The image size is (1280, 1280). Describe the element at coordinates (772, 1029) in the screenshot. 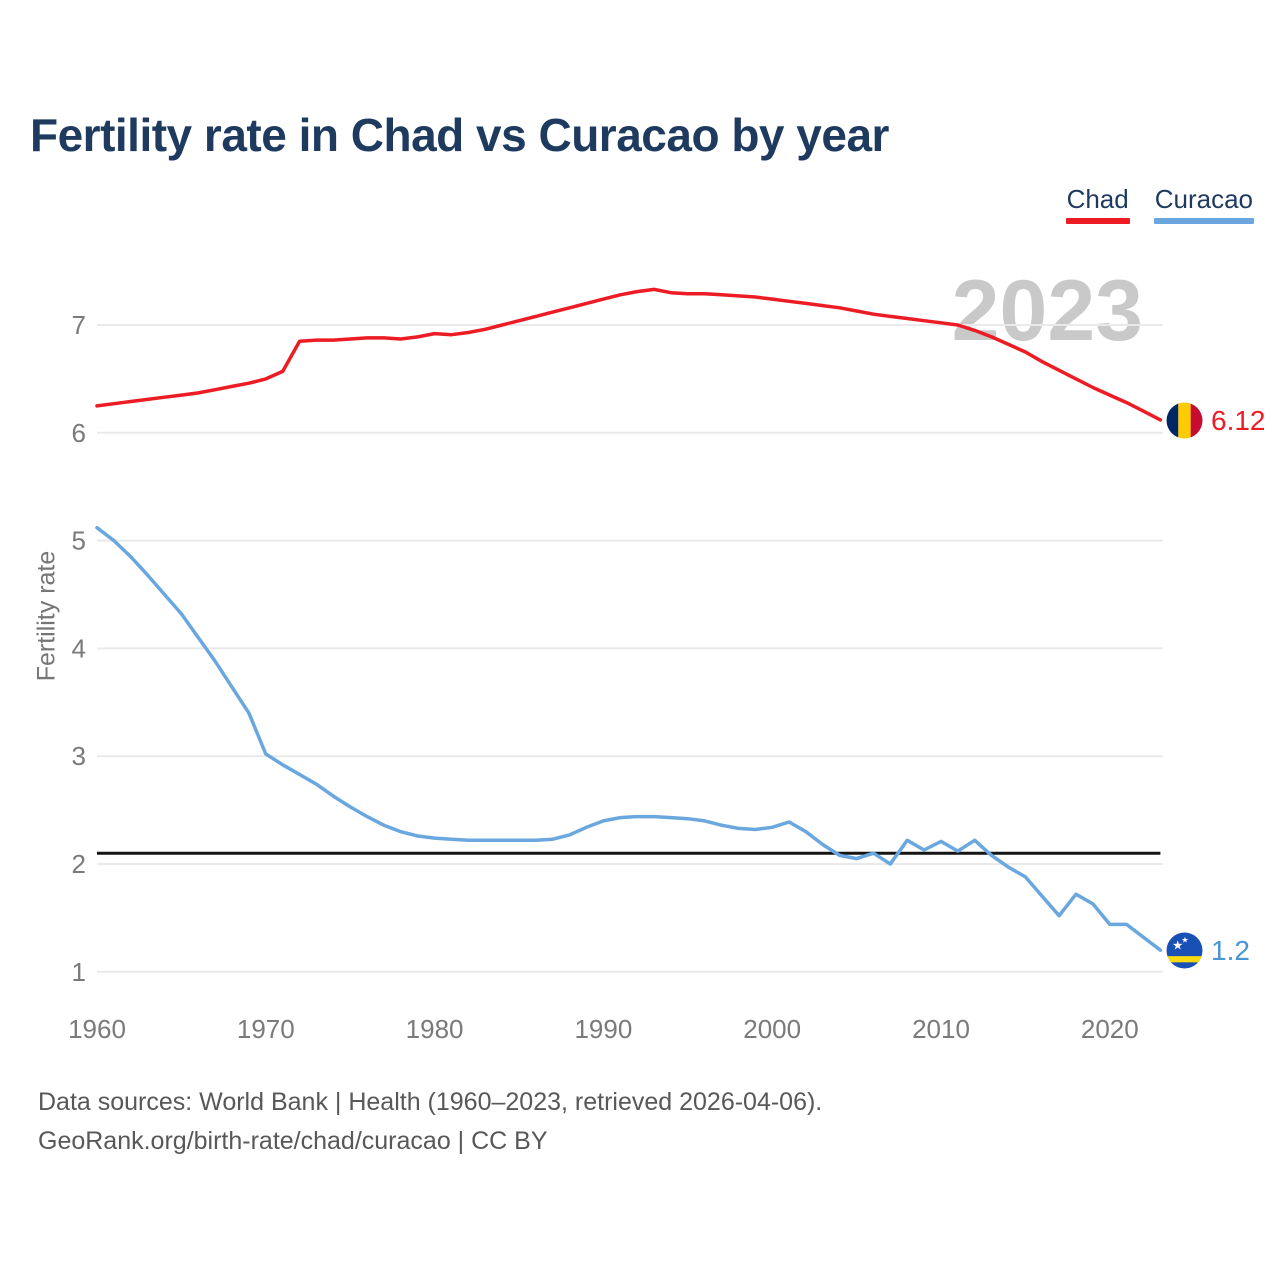

I see `x-tick-label: 2000` at that location.